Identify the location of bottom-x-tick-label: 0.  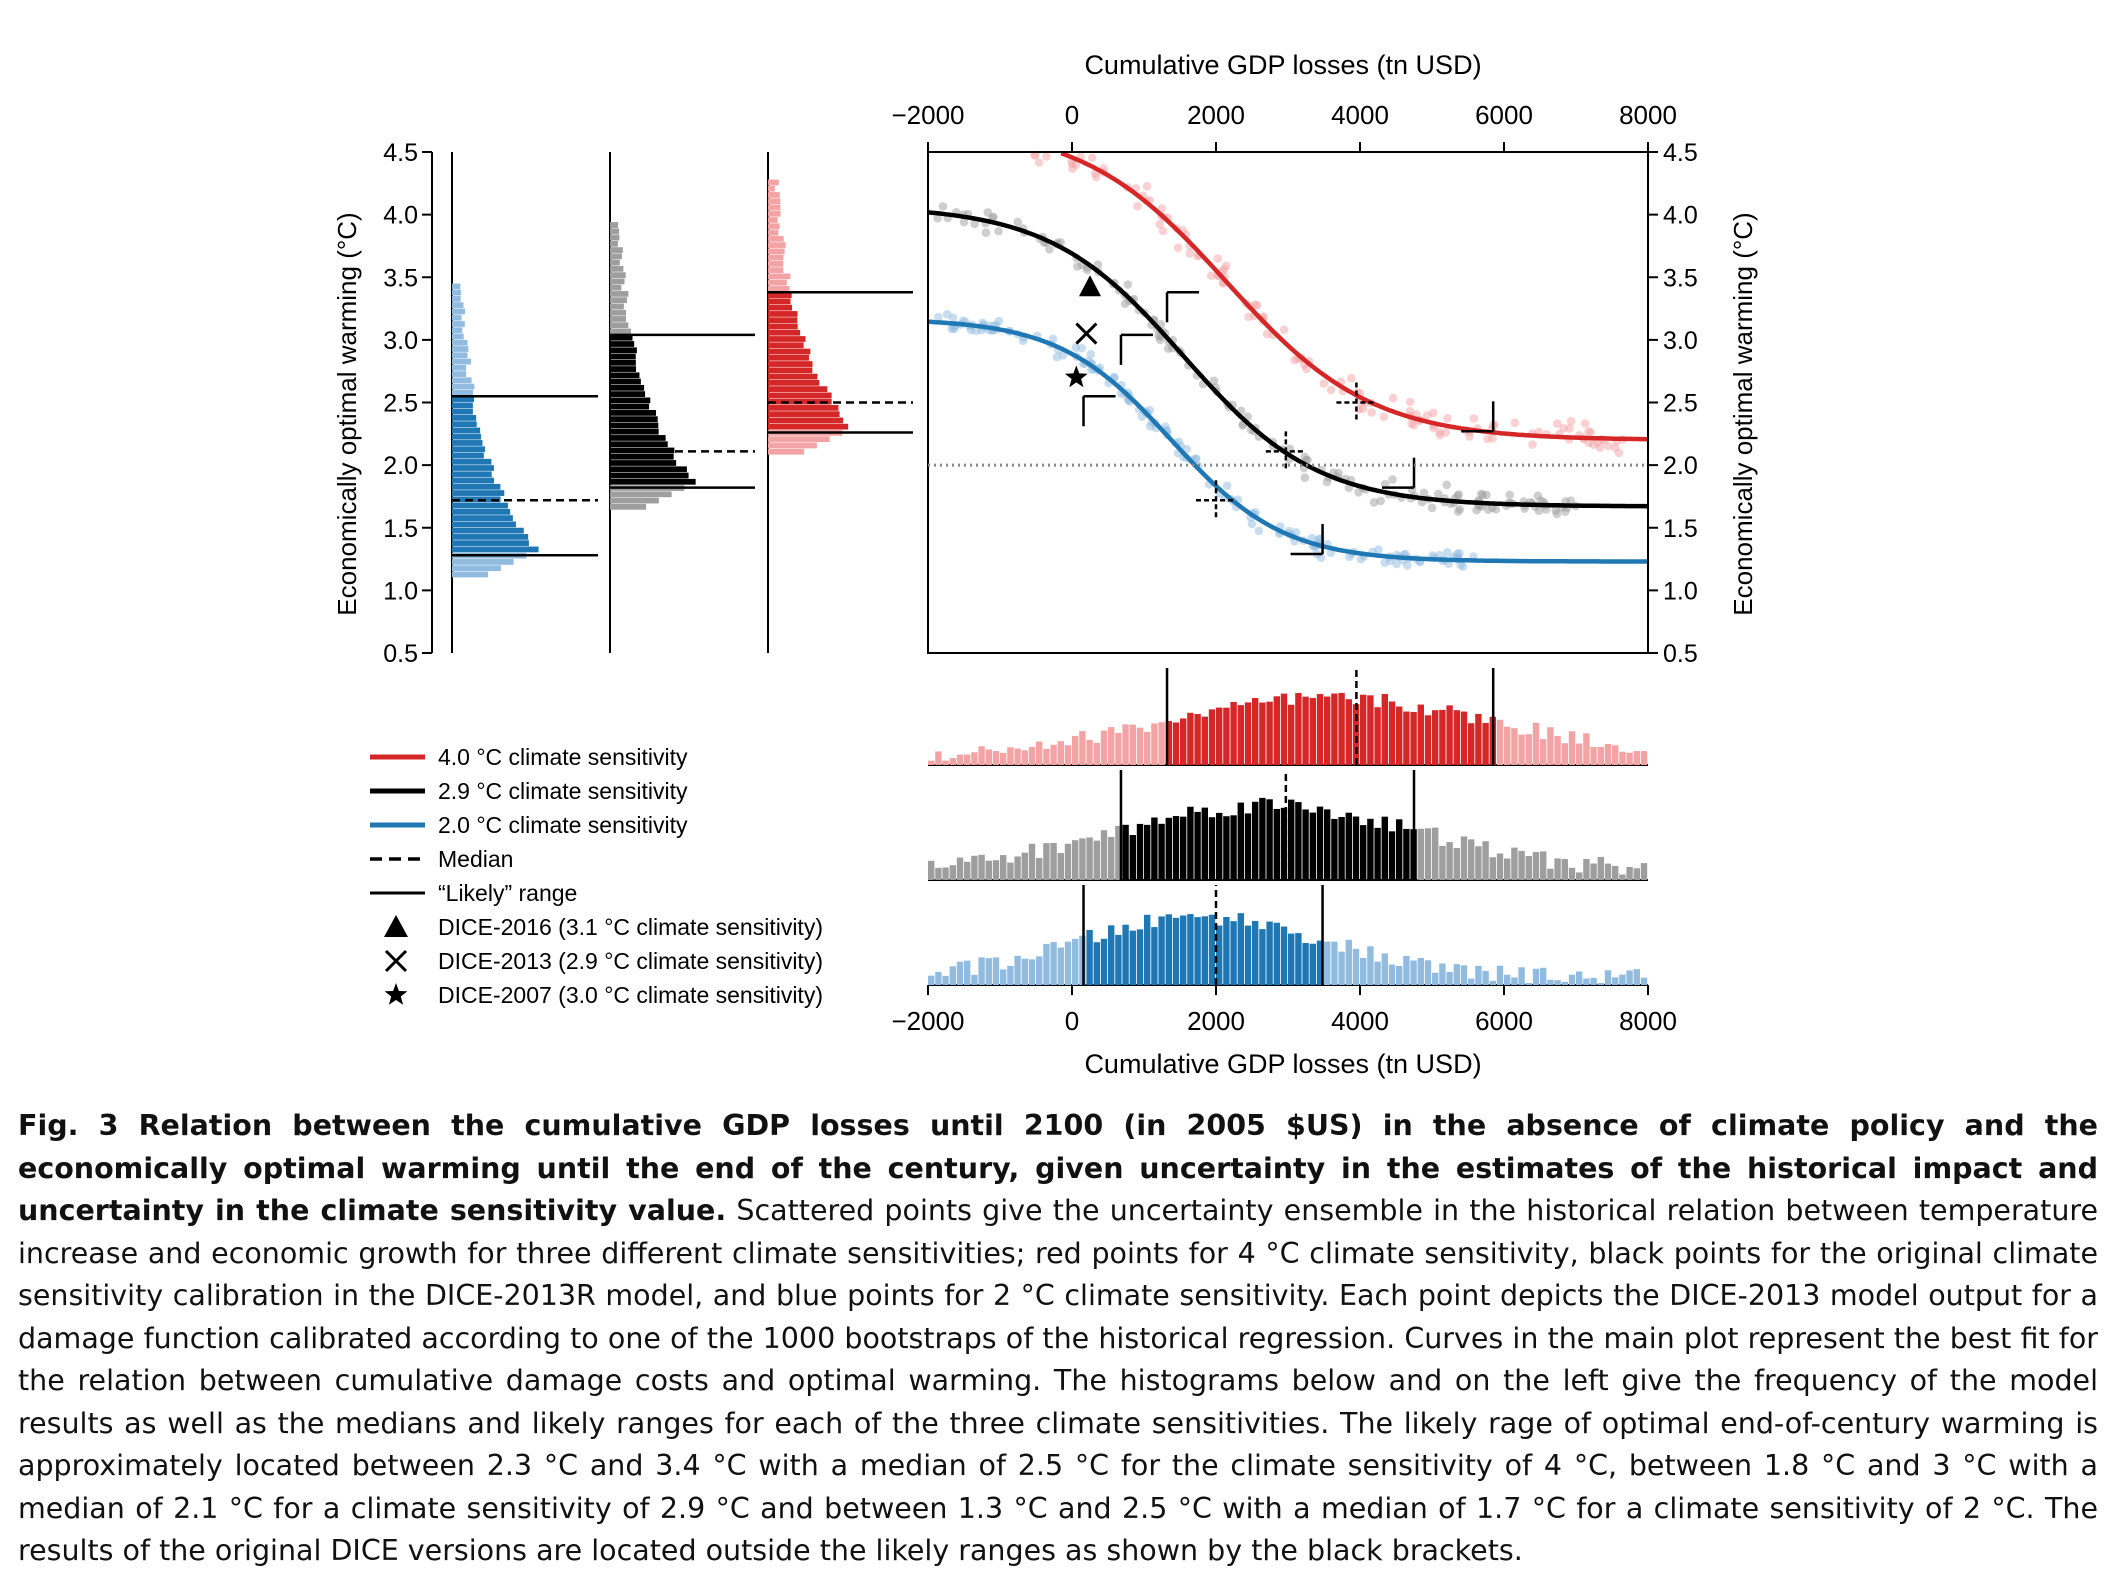
(1072, 1021).